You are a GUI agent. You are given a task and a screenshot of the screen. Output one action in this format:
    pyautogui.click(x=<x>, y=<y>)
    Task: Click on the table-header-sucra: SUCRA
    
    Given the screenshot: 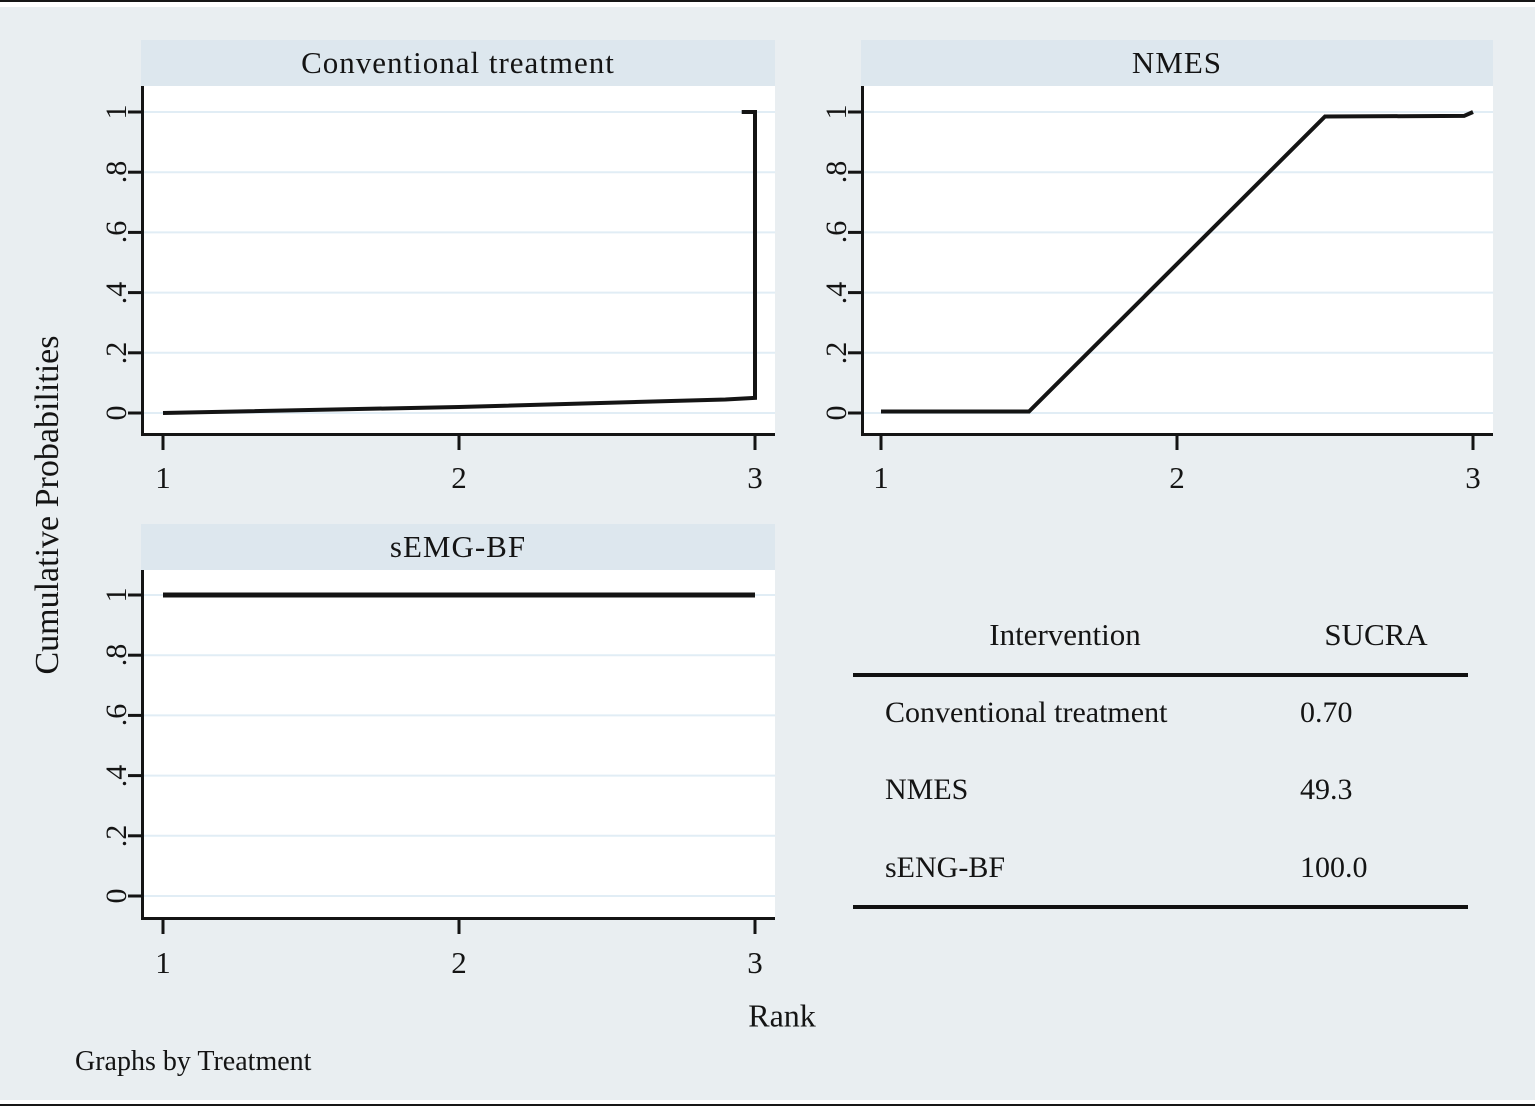 What is the action you would take?
    pyautogui.click(x=1376, y=634)
    